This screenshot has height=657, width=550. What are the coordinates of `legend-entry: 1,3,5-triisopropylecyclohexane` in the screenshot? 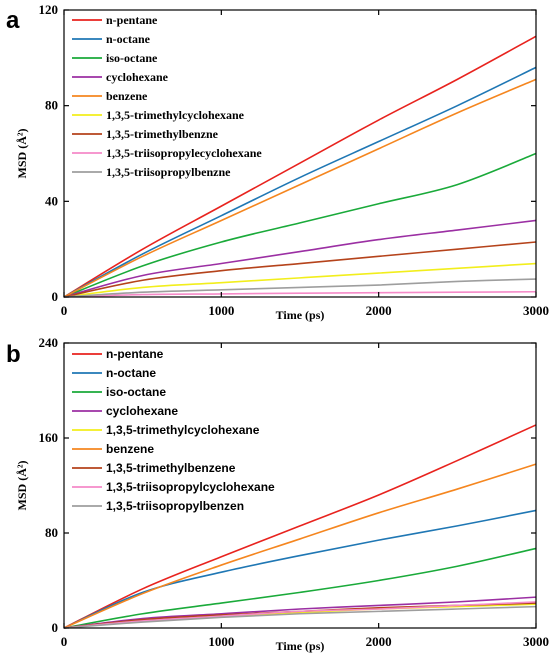 It's located at (184, 153).